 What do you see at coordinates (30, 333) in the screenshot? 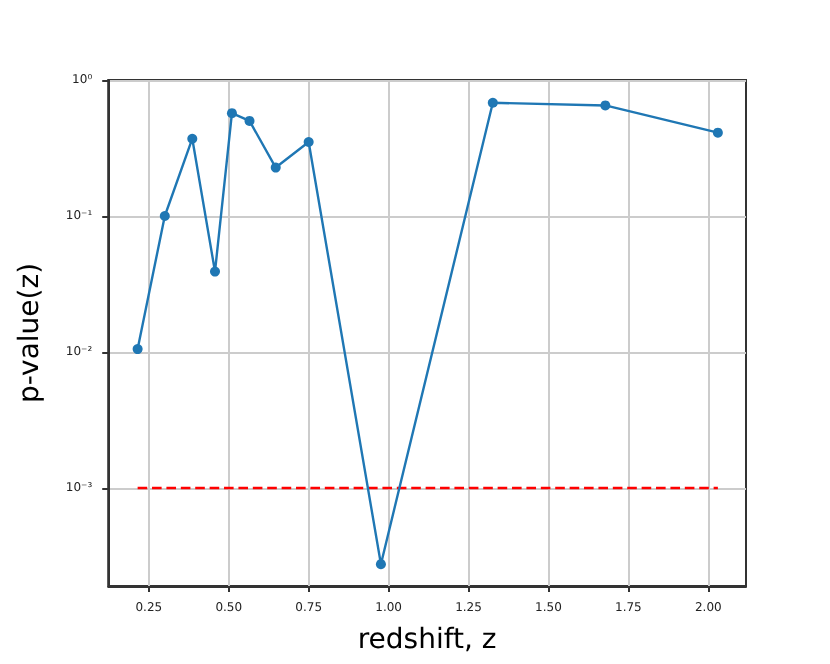
I see `y-axis-title: p-value(z)` at bounding box center [30, 333].